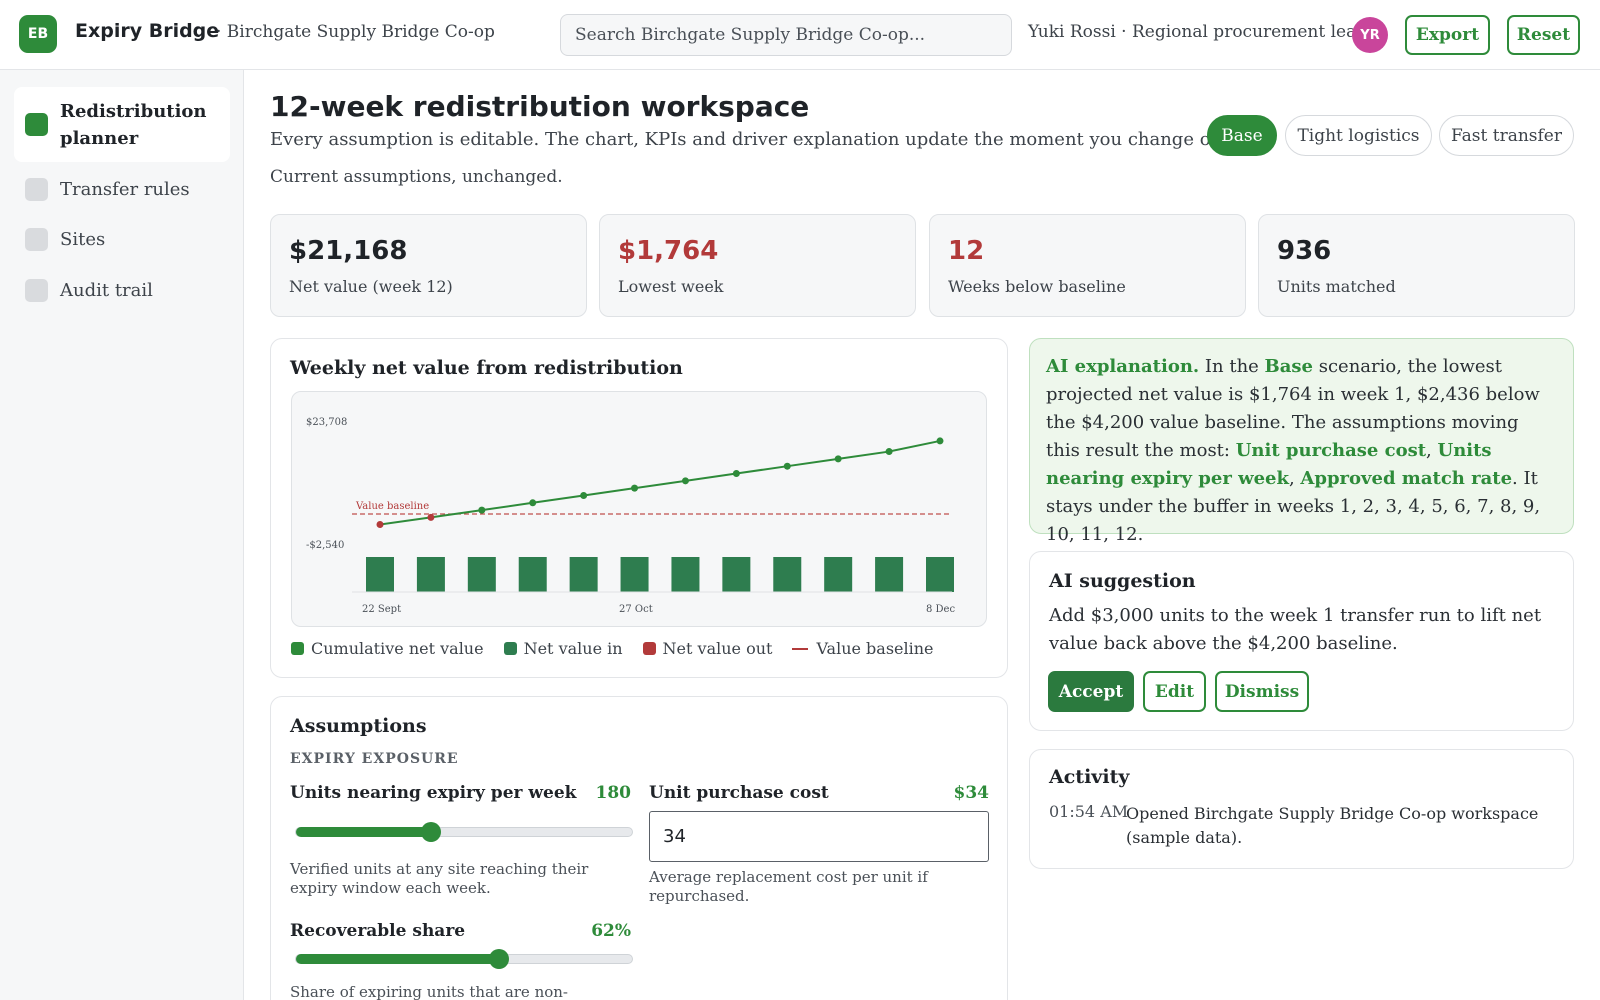 This screenshot has width=1600, height=1000. I want to click on legend-item: Value baseline, so click(863, 648).